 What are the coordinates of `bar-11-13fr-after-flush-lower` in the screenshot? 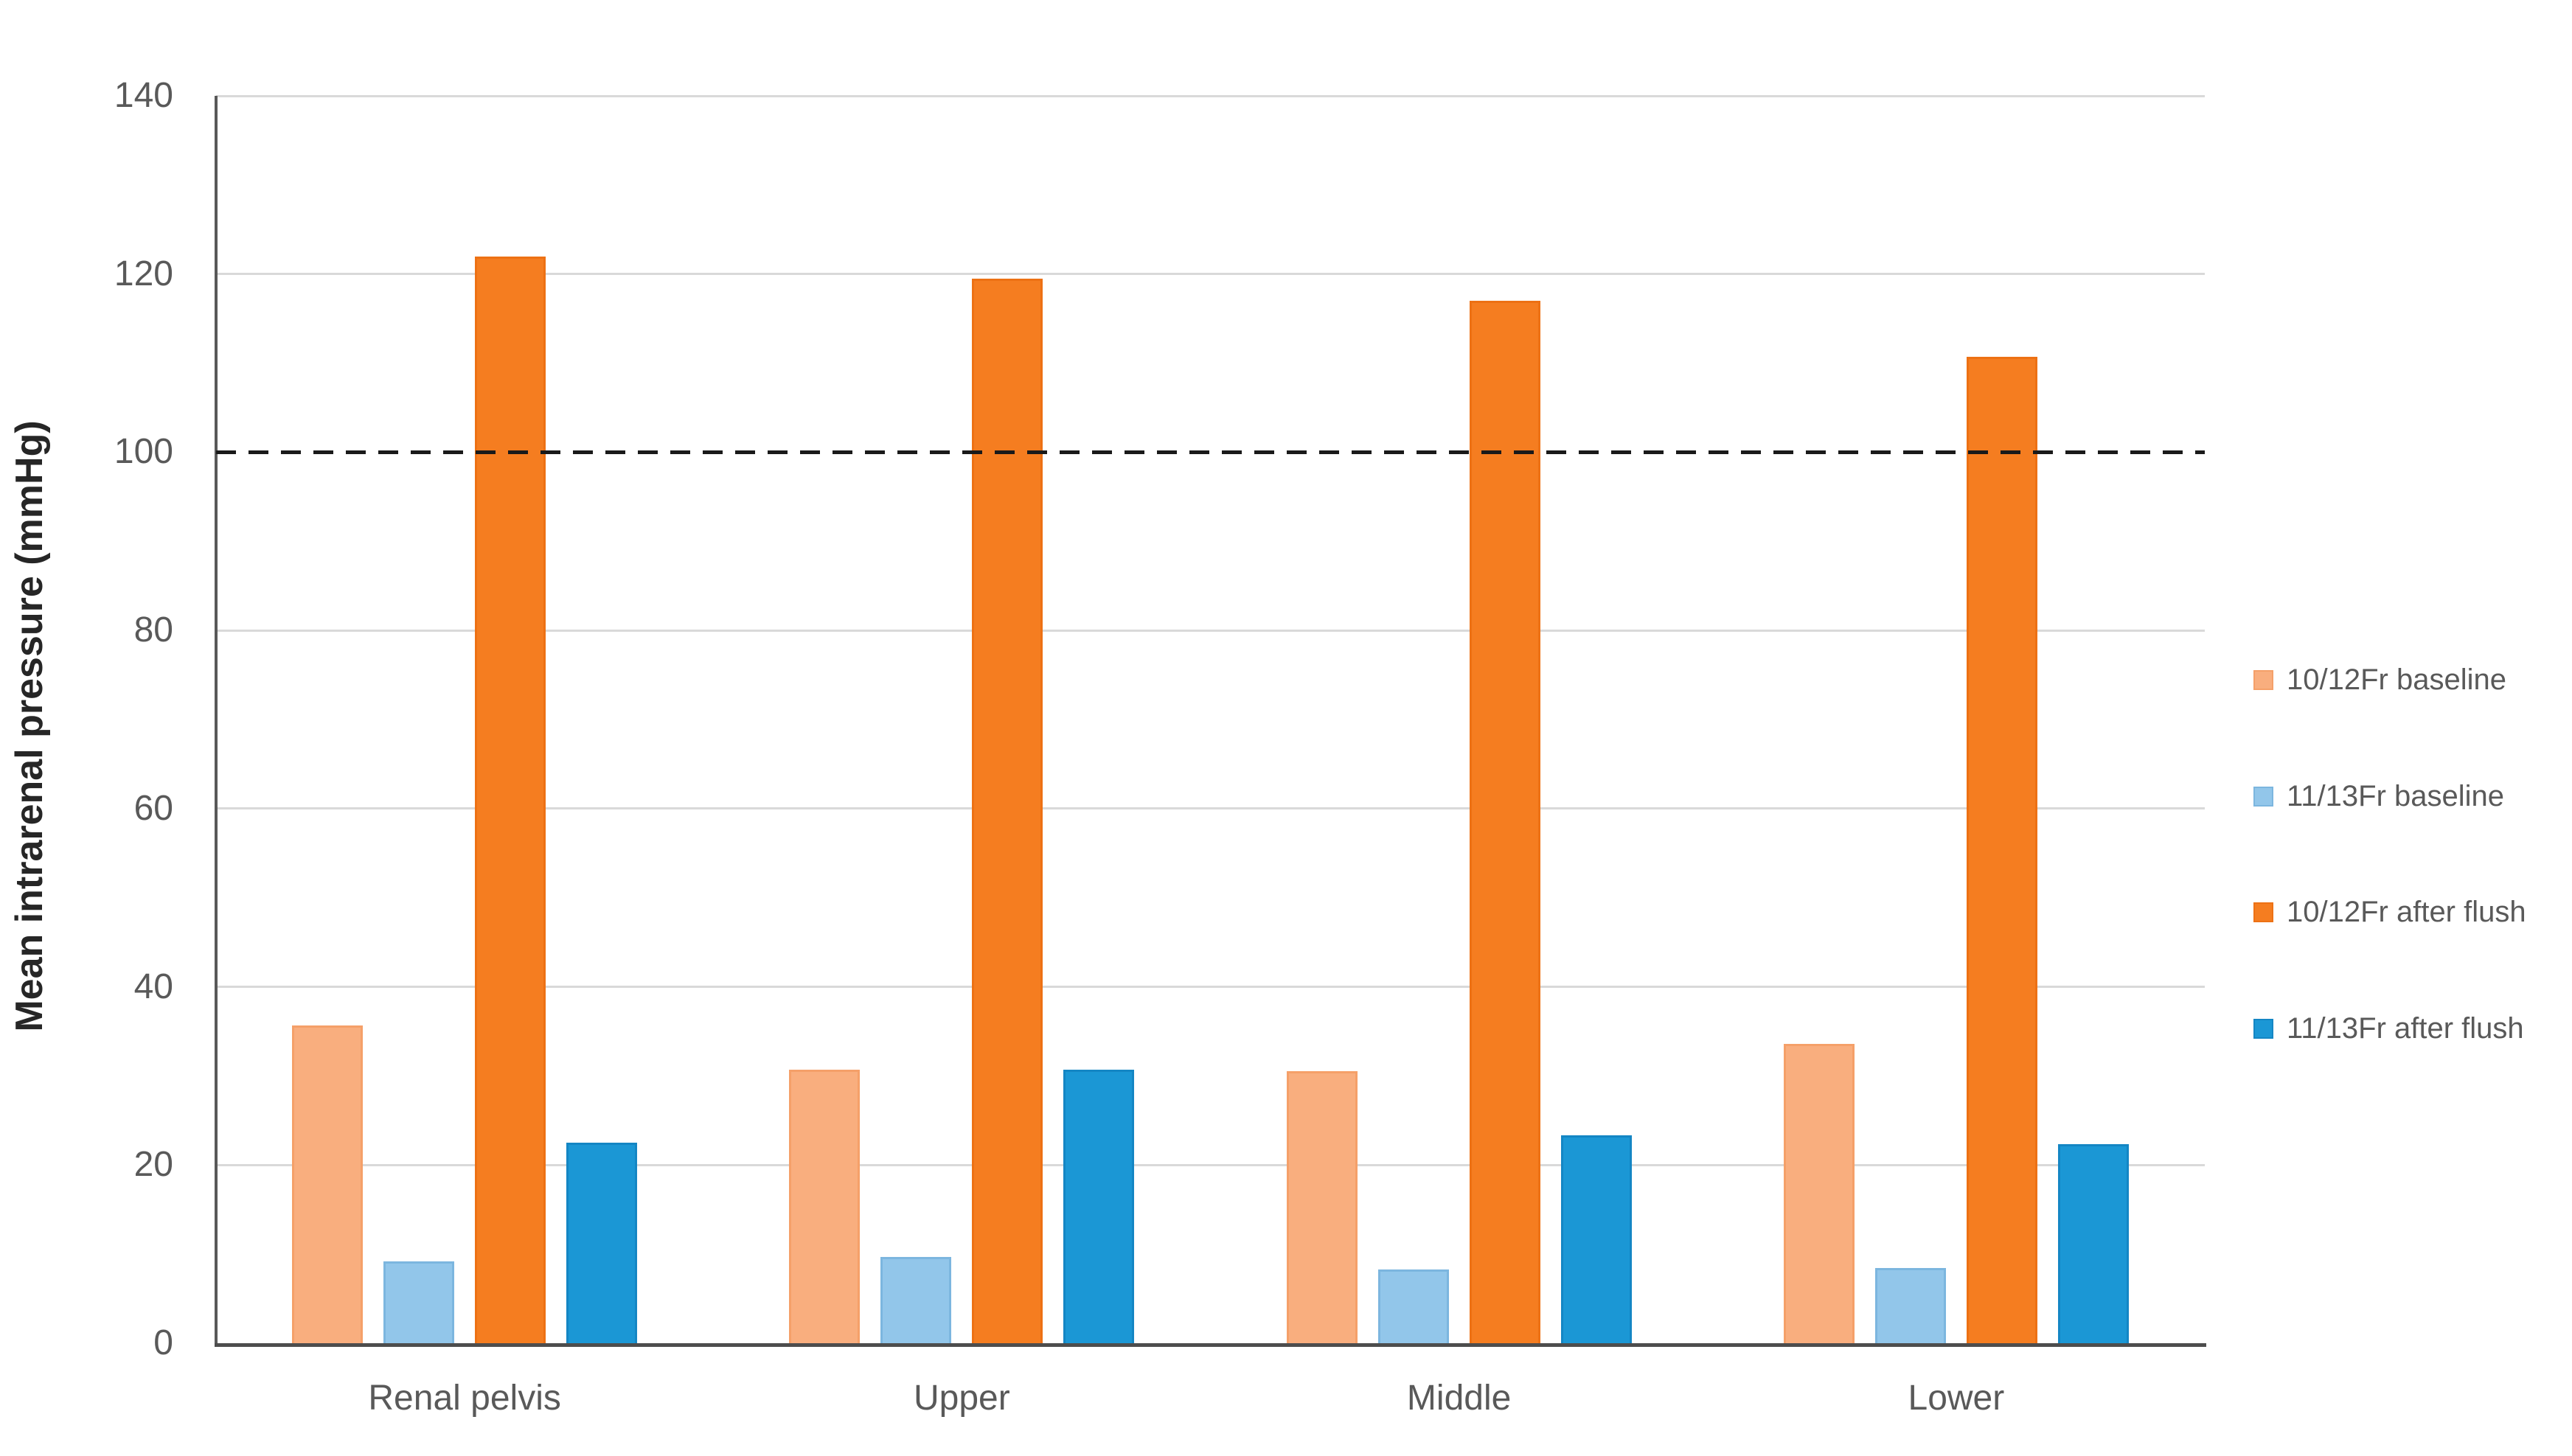 It's located at (2093, 1244).